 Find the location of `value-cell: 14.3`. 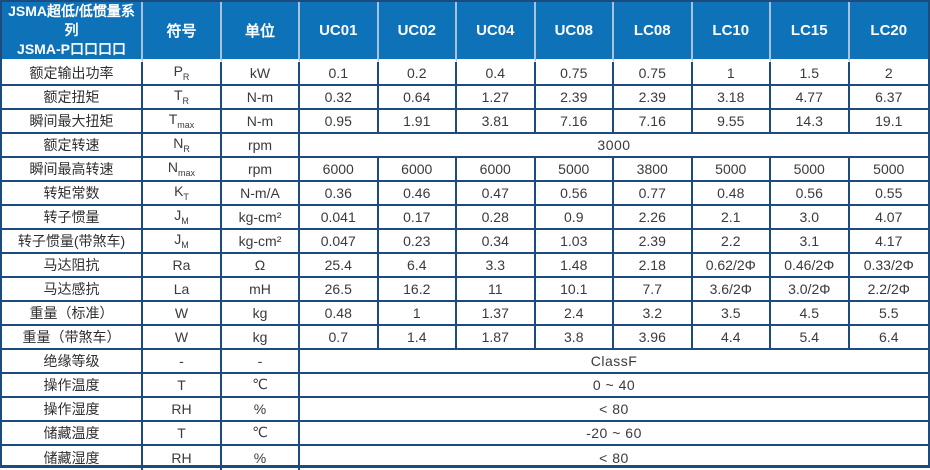

value-cell: 14.3 is located at coordinates (810, 121).